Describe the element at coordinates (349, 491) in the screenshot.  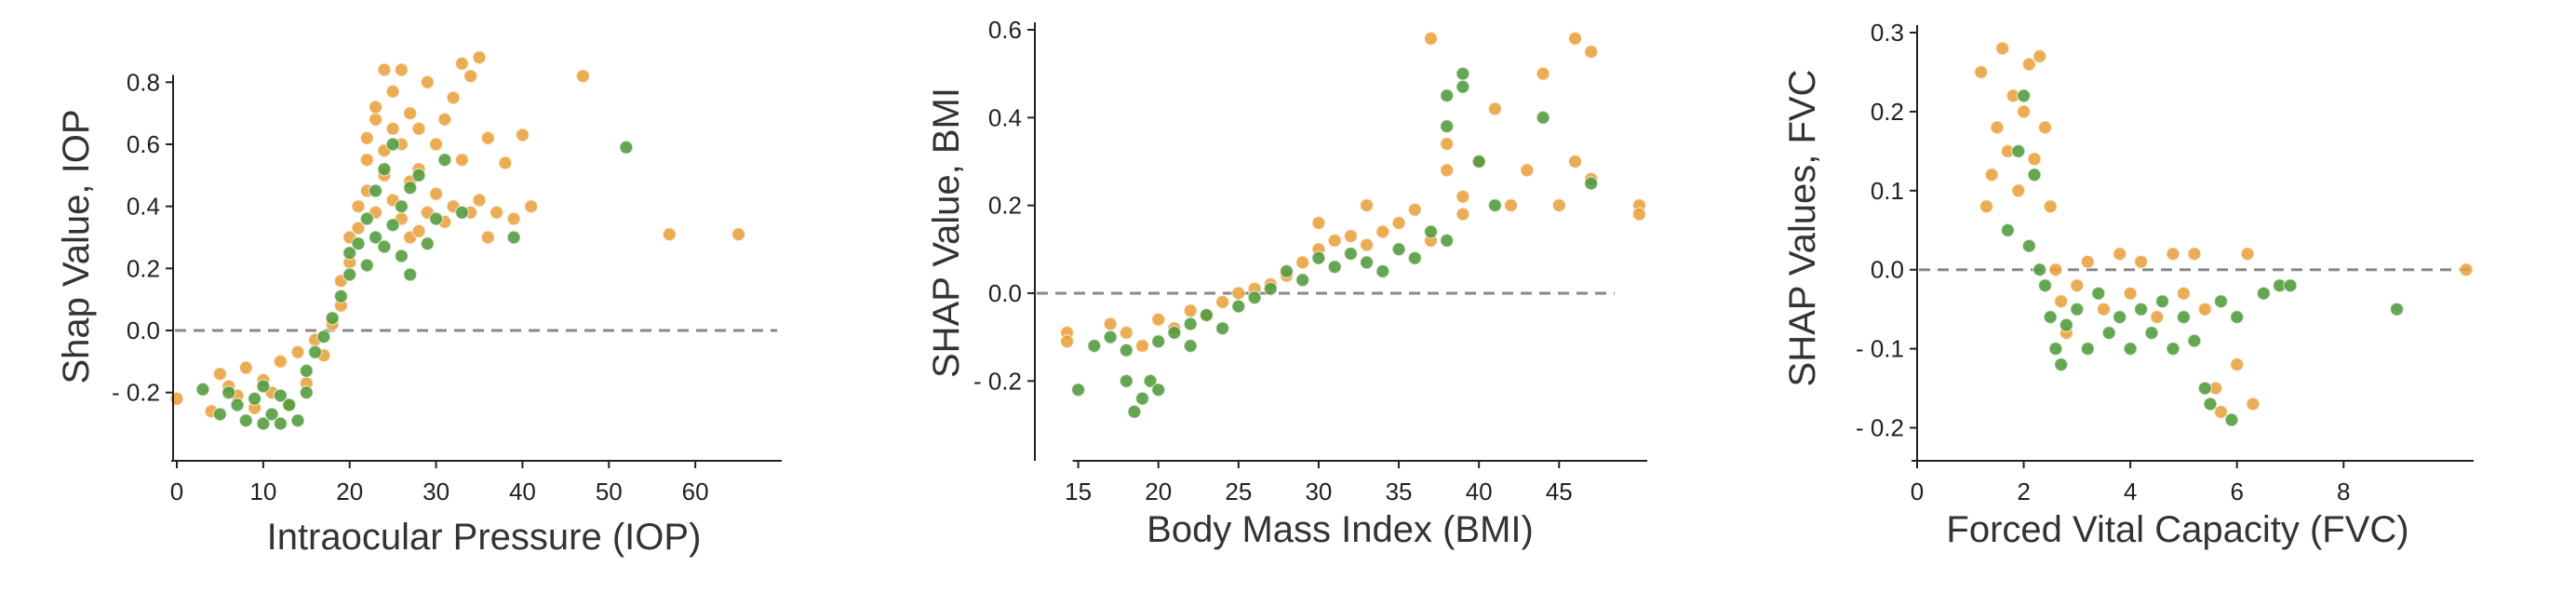
I see `x-tick-label: 20` at that location.